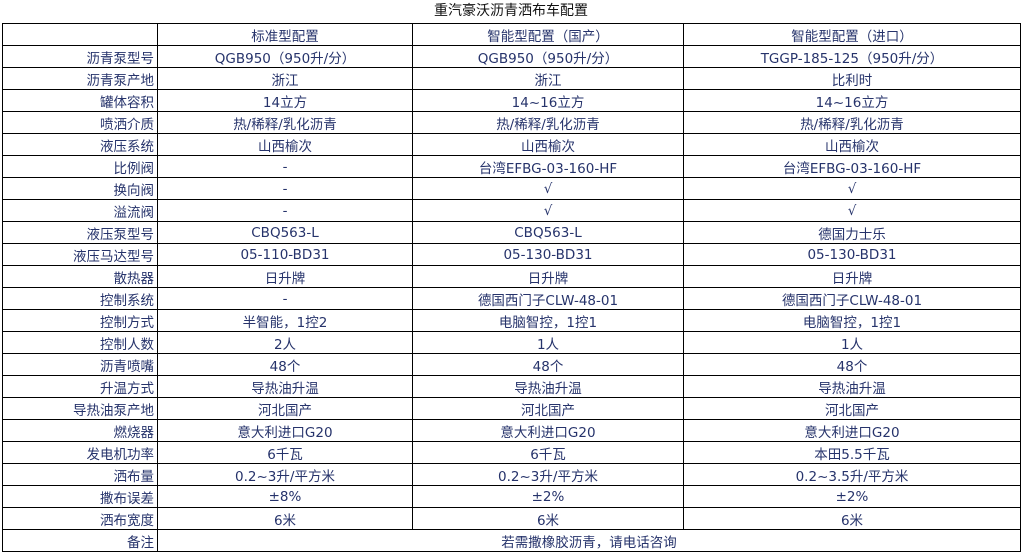 This screenshot has height=557, width=1022. What do you see at coordinates (548, 34) in the screenshot?
I see `header-smart-domestic-config: 智能型配置（国产）` at bounding box center [548, 34].